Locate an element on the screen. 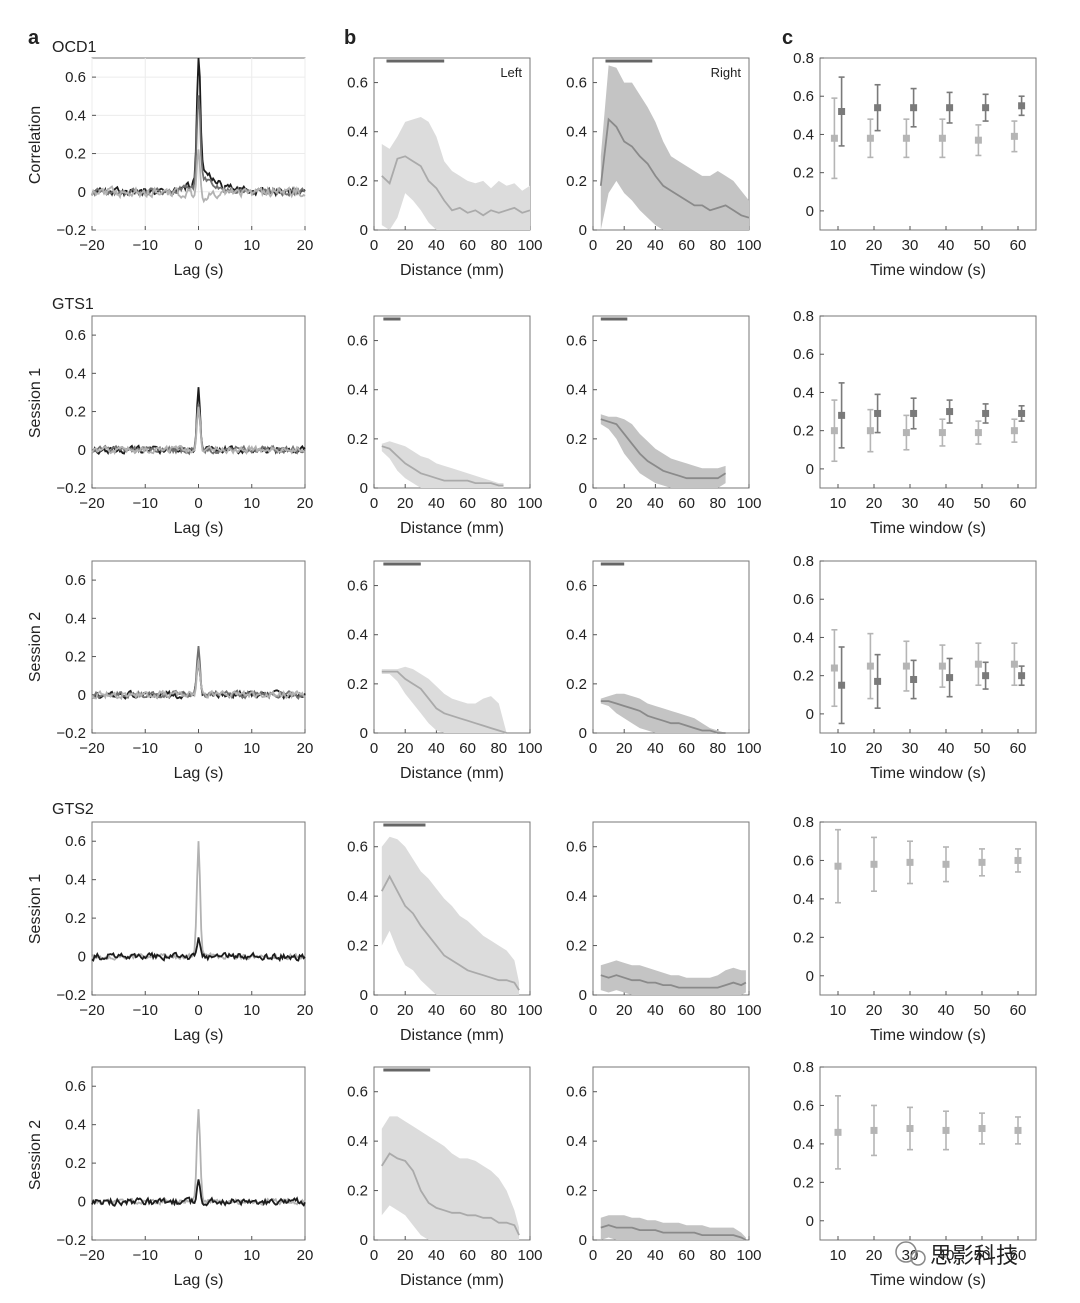 This screenshot has height=1303, width=1080. row-ylabel-gts2-session2: Session 2 is located at coordinates (35, 1155).